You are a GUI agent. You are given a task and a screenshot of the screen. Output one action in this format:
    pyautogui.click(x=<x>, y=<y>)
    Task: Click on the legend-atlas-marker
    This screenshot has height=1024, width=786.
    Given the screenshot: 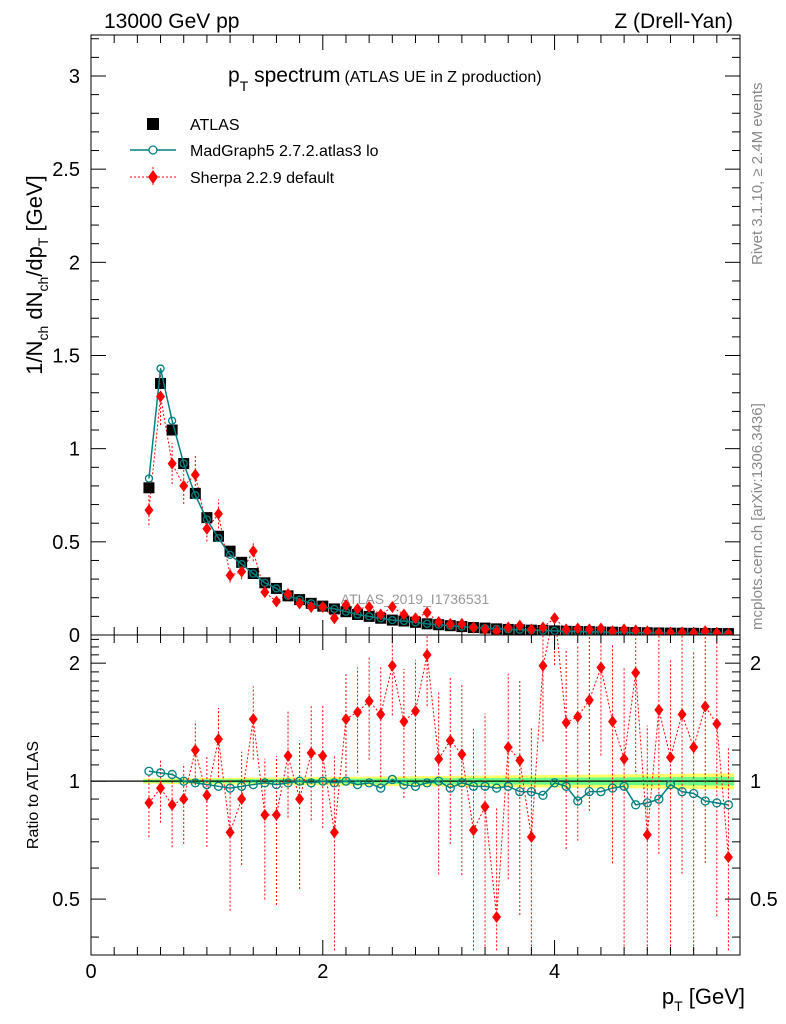 What is the action you would take?
    pyautogui.click(x=153, y=124)
    